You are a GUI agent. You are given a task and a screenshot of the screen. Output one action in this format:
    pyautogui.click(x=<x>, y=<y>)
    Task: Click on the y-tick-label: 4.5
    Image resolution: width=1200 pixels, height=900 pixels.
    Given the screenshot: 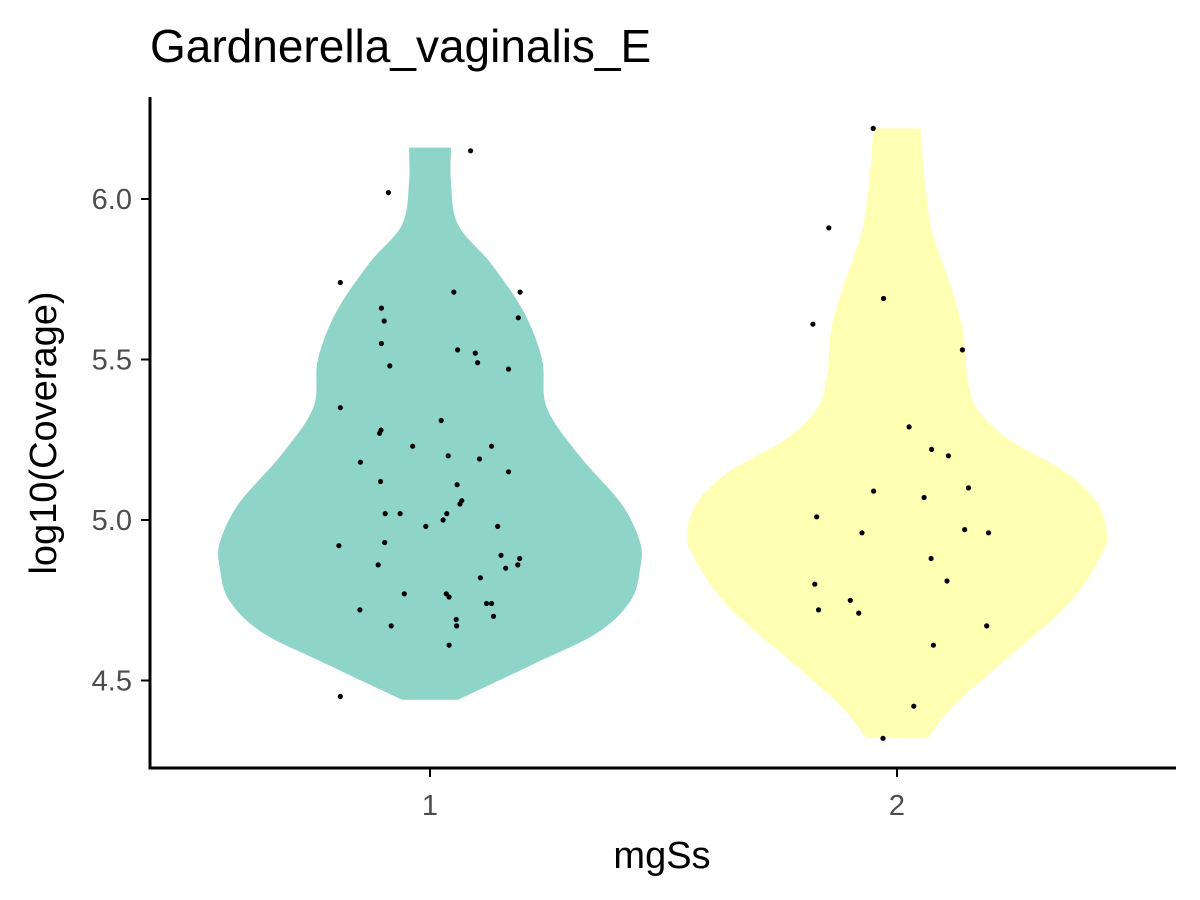 What is the action you would take?
    pyautogui.click(x=112, y=682)
    